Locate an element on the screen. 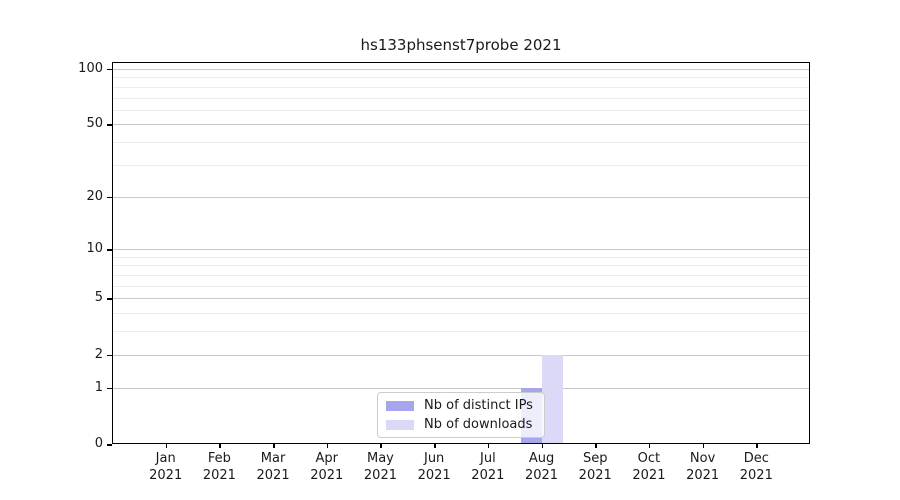 This screenshot has width=900, height=500. chart-title: hs133phsenst7probe 2021 is located at coordinates (461, 45).